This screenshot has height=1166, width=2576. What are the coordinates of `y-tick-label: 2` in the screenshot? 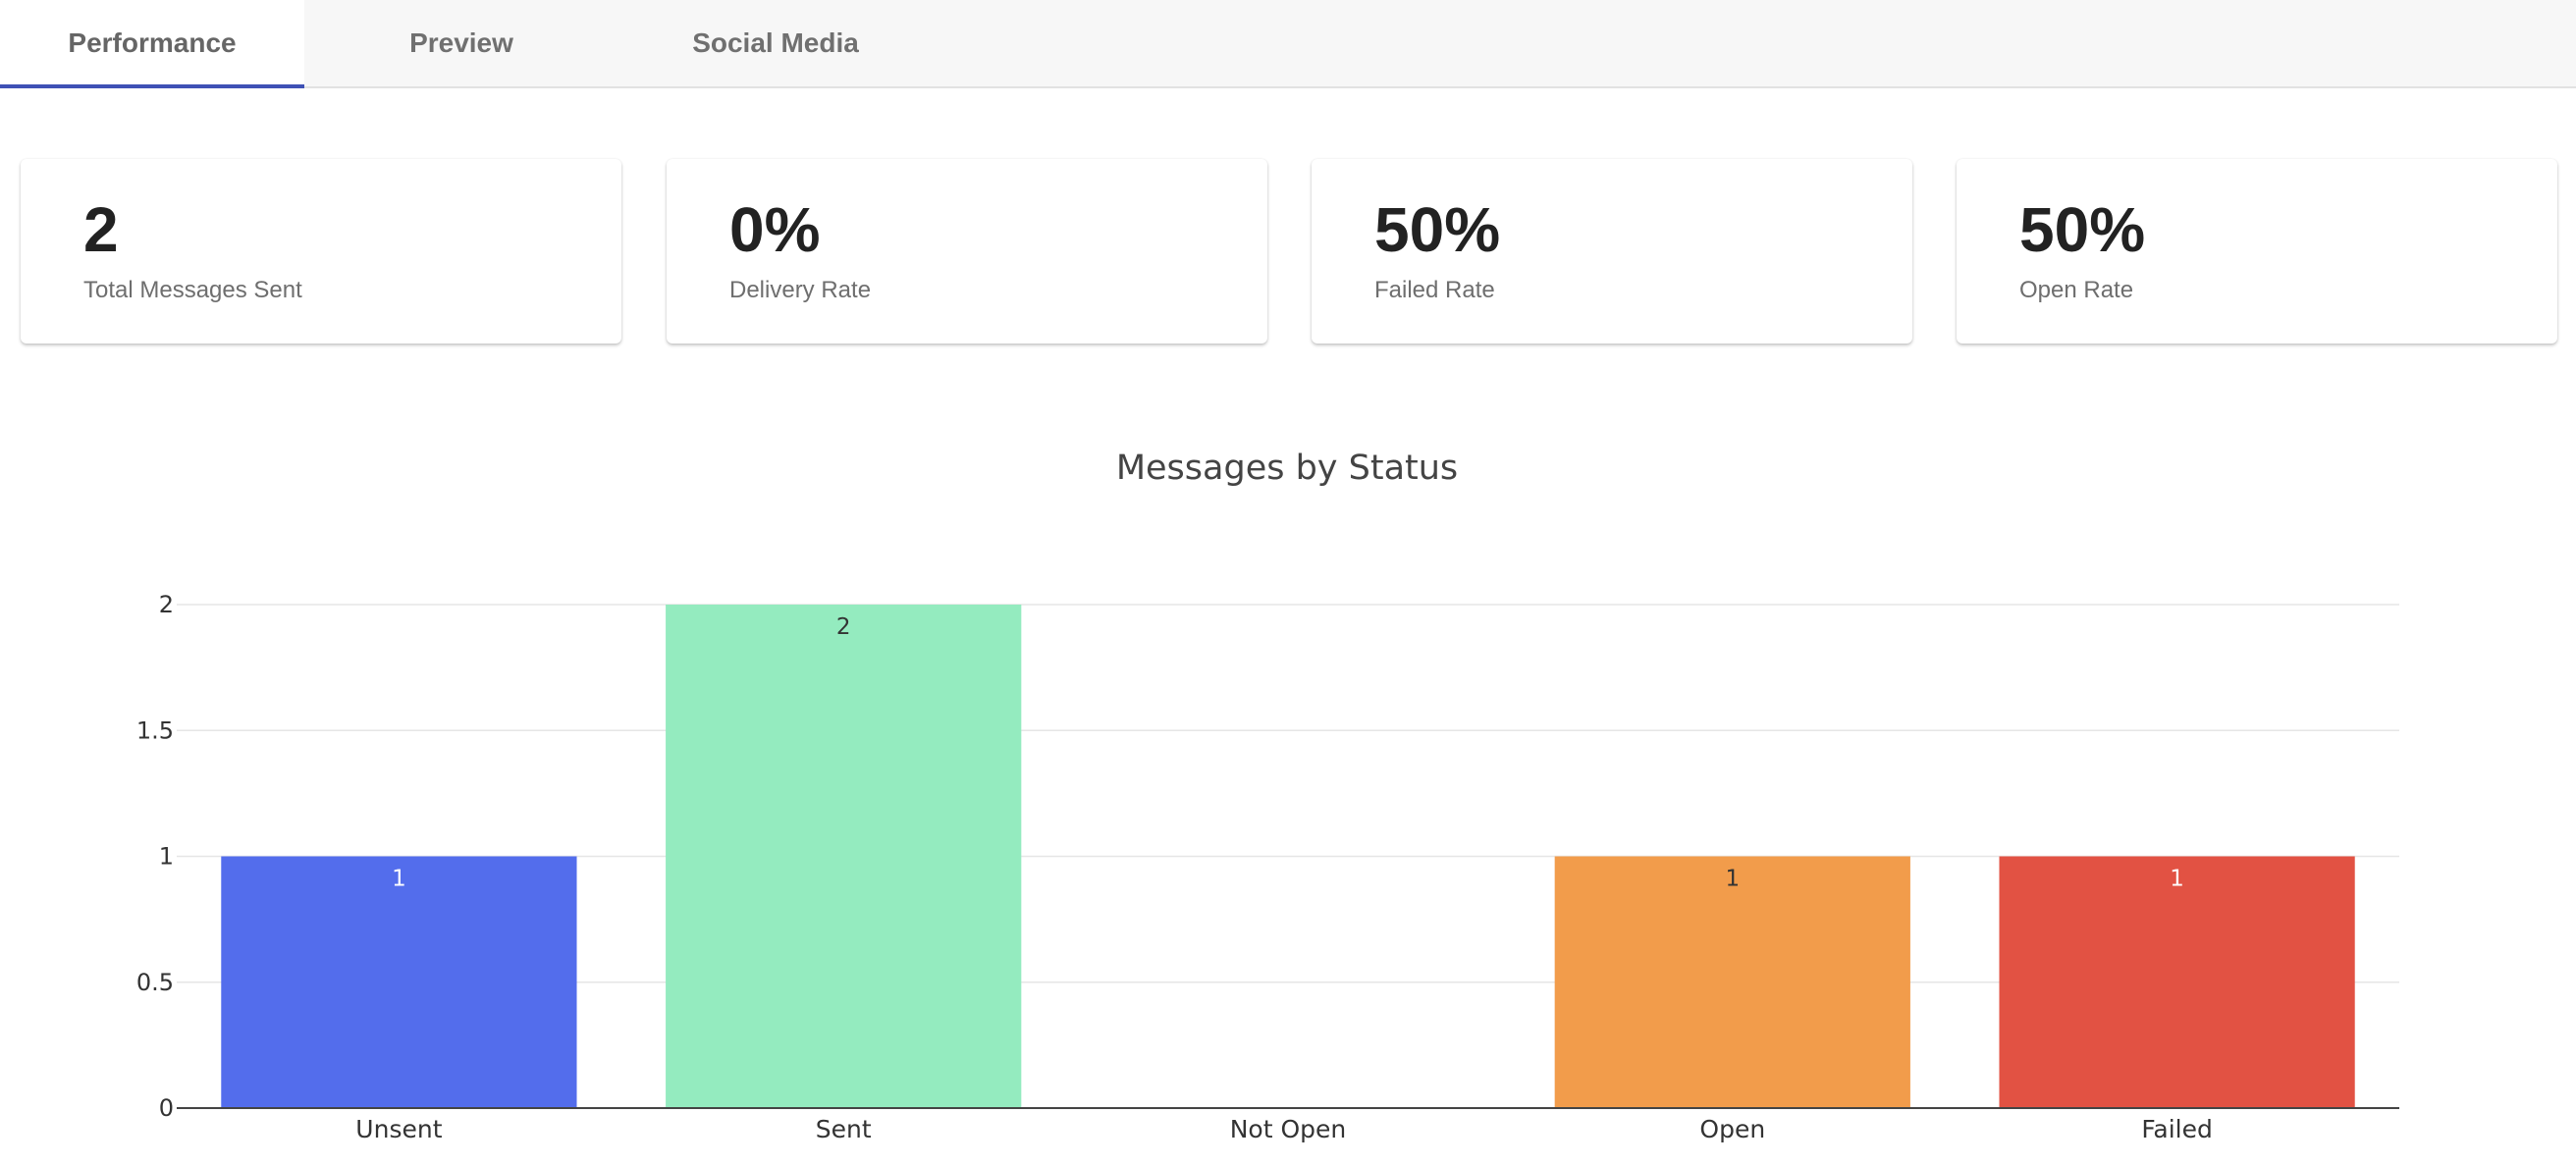 It's located at (166, 604).